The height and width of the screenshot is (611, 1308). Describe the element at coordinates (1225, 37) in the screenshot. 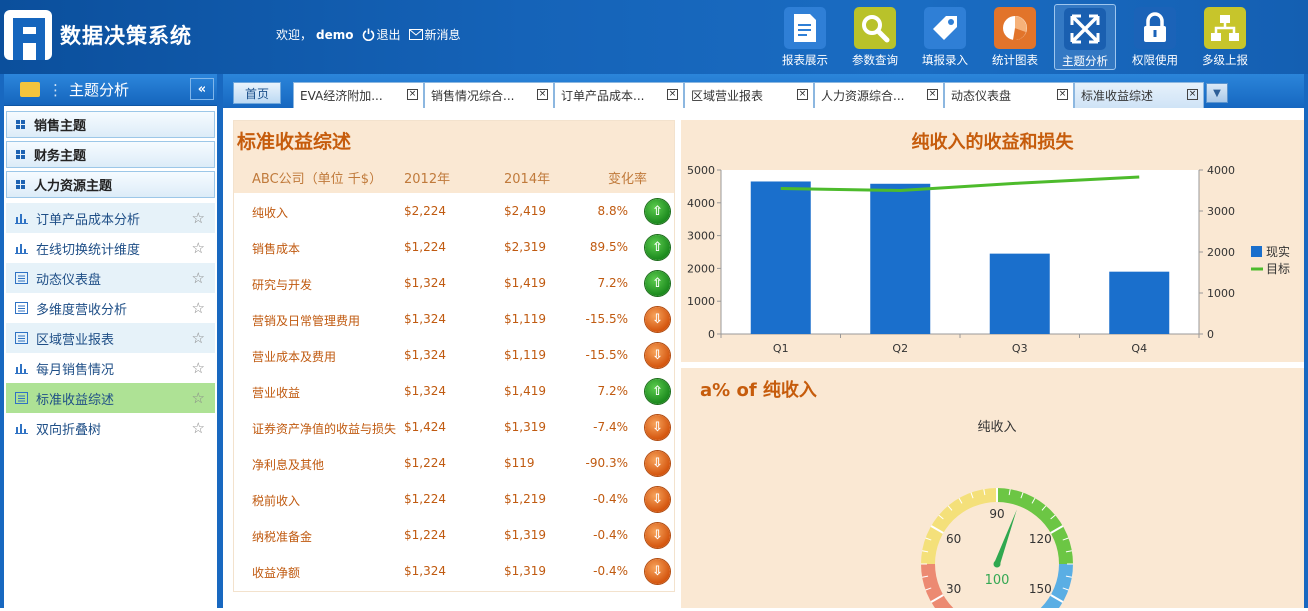

I see `nav-multi-report: 多级上报` at that location.